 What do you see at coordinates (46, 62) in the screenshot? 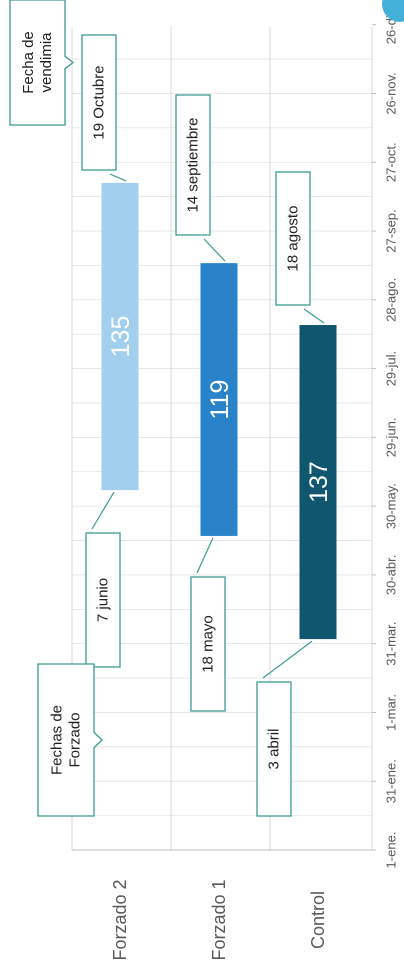
I see `end-legend-callout-text: vendimia` at bounding box center [46, 62].